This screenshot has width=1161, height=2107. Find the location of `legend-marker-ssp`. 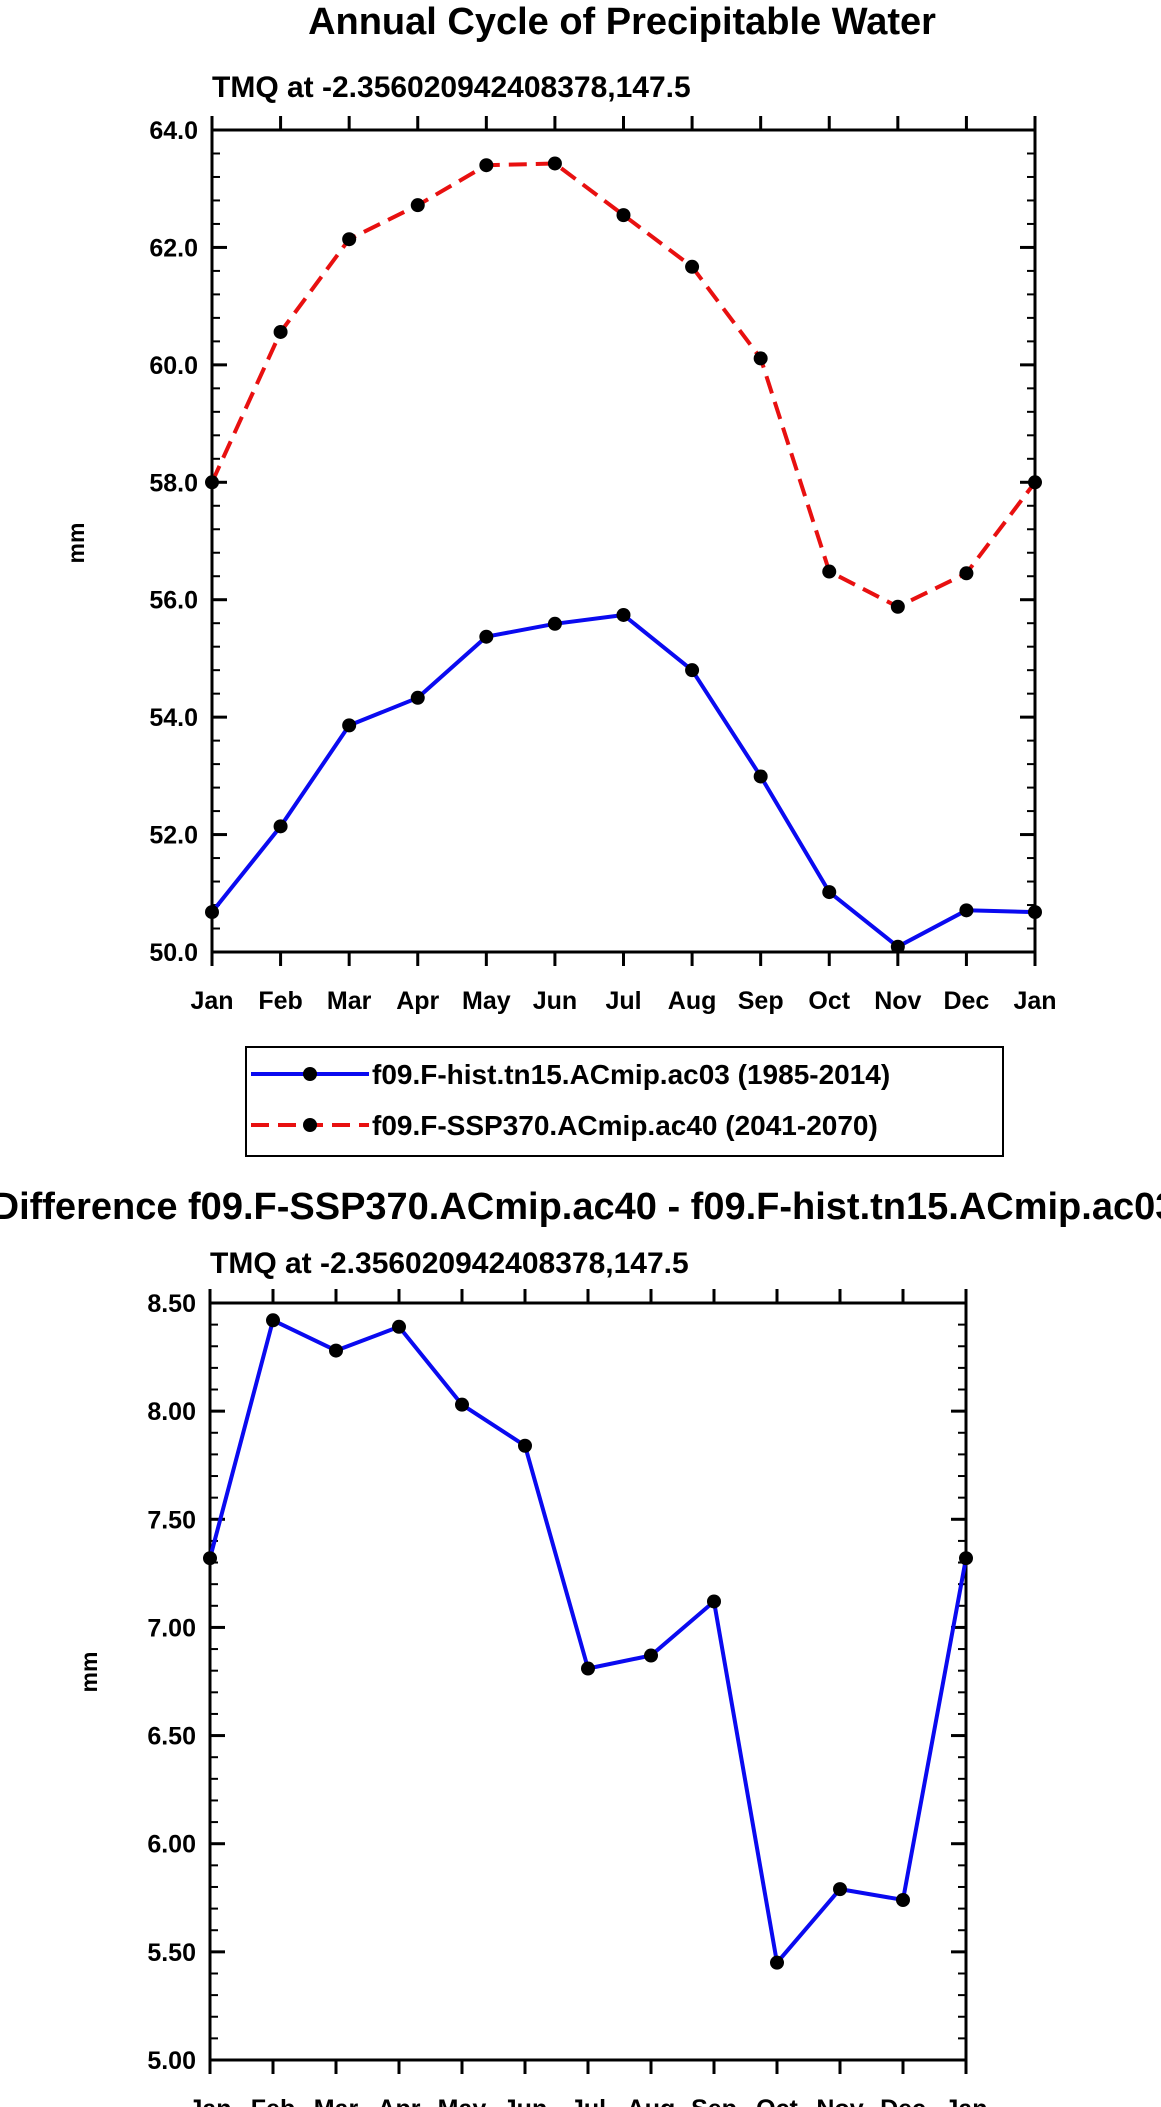

legend-marker-ssp is located at coordinates (310, 1125).